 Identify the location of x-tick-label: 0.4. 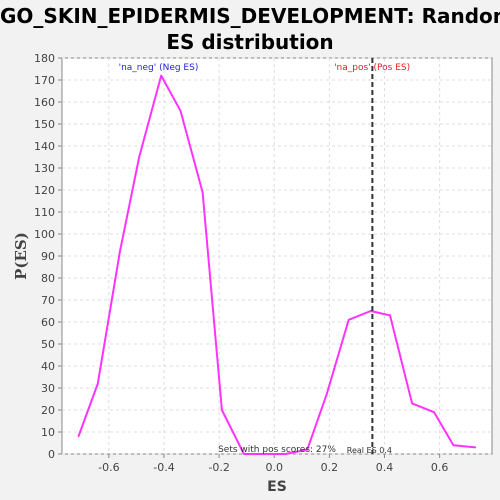
(385, 467).